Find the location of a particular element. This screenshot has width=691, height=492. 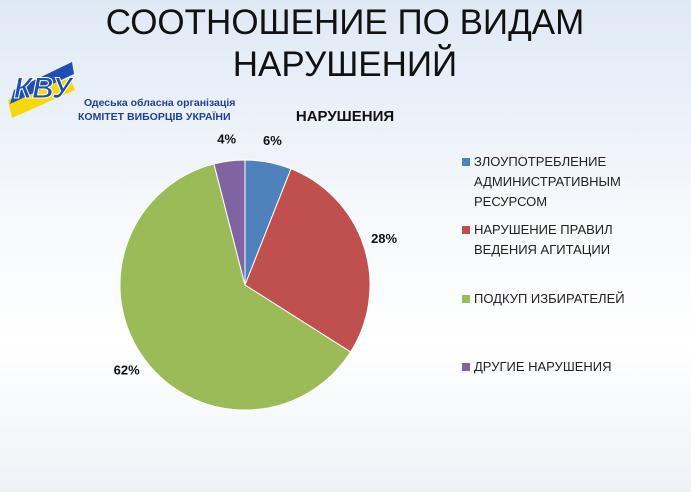

legend-label: ПОДКУП ИЗБИРАТЕЛЕЙ is located at coordinates (549, 298).